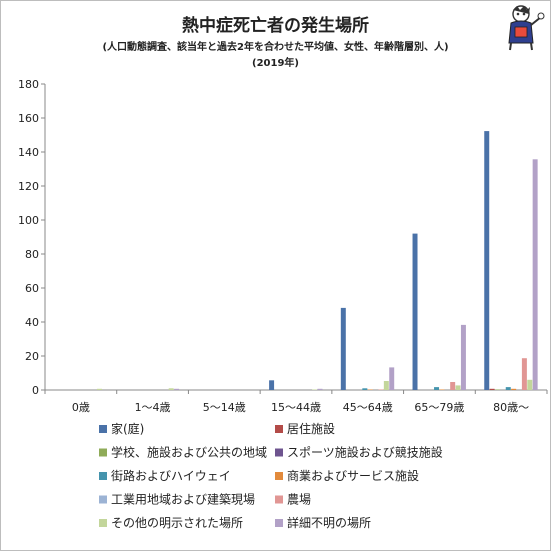 The image size is (551, 551). I want to click on legend-label: 家(庭), so click(127, 428).